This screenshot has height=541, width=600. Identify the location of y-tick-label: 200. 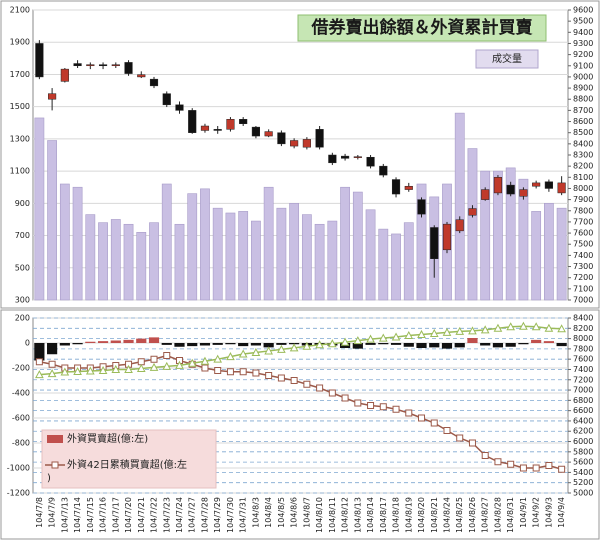
(22, 318).